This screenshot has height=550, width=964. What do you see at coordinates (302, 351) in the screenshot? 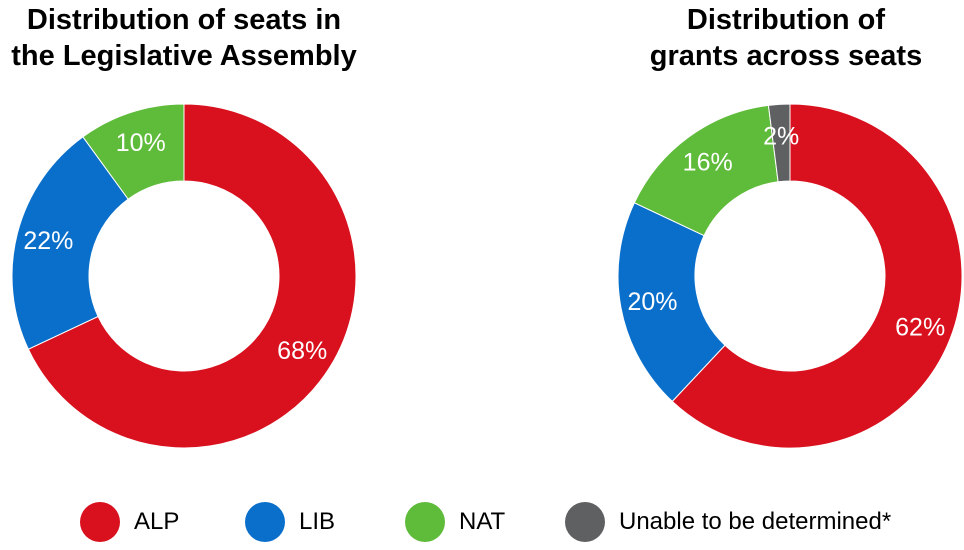
I see `slice-label-chart1-alp: 68%` at bounding box center [302, 351].